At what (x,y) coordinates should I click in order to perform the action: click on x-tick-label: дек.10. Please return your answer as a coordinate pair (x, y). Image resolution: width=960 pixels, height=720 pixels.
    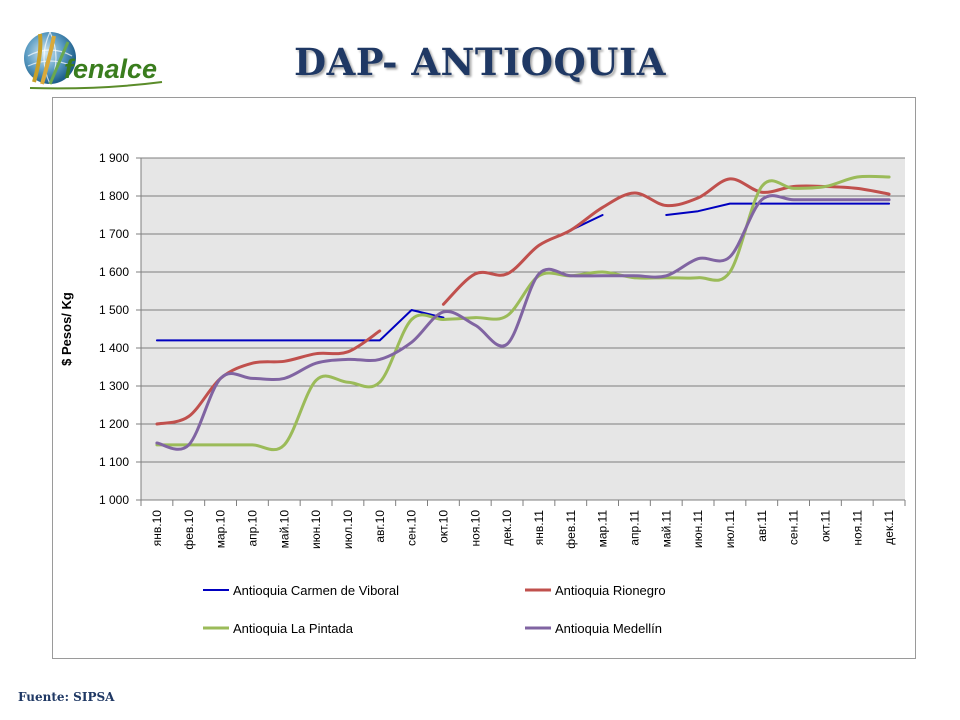
    Looking at the image, I should click on (507, 528).